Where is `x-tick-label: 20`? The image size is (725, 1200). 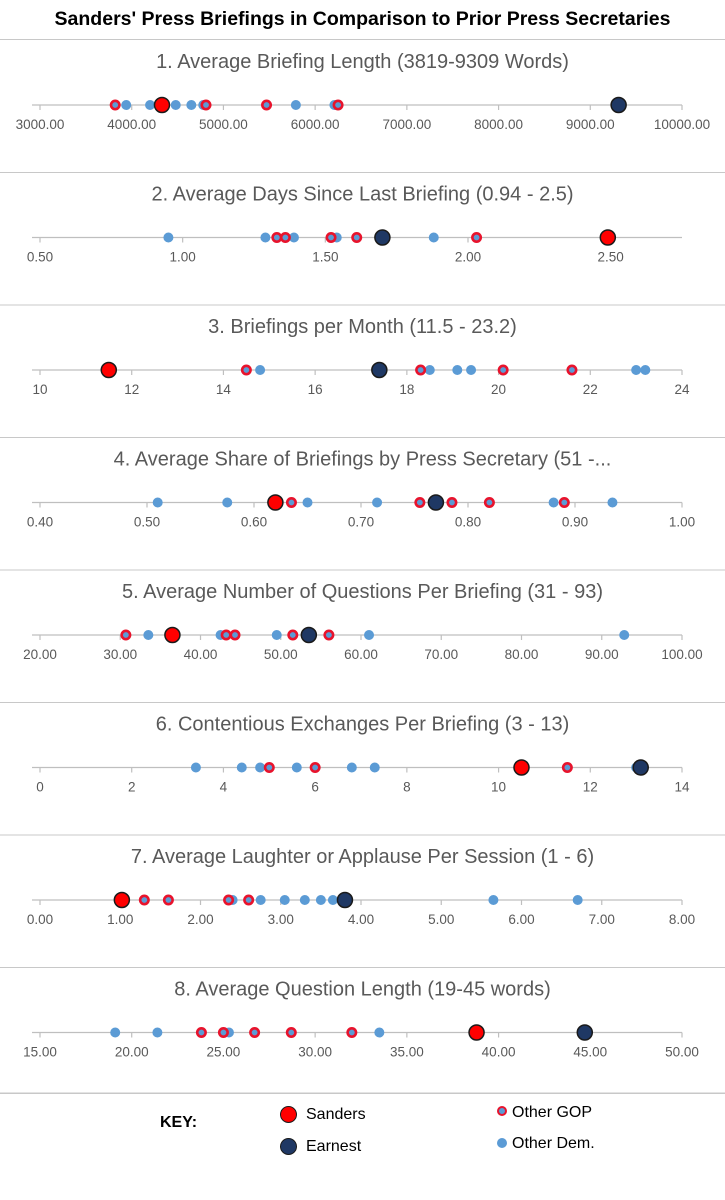
x-tick-label: 20 is located at coordinates (498, 389).